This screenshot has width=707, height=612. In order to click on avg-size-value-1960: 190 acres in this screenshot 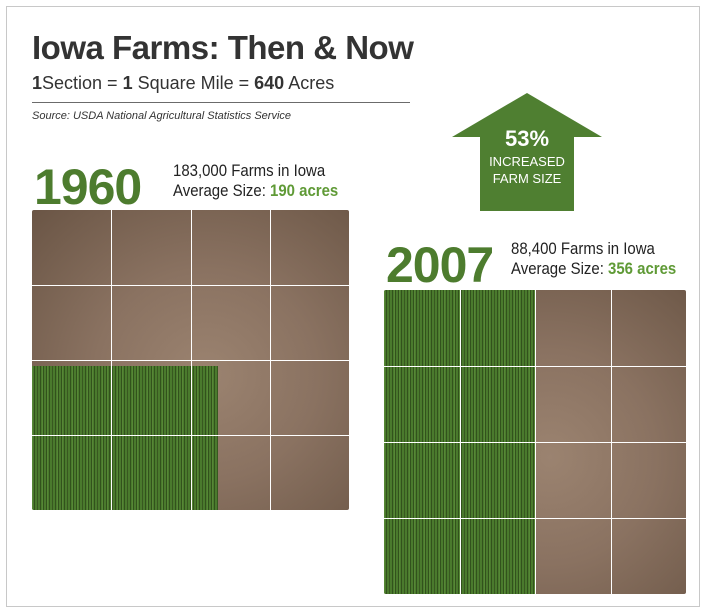, I will do `click(304, 190)`.